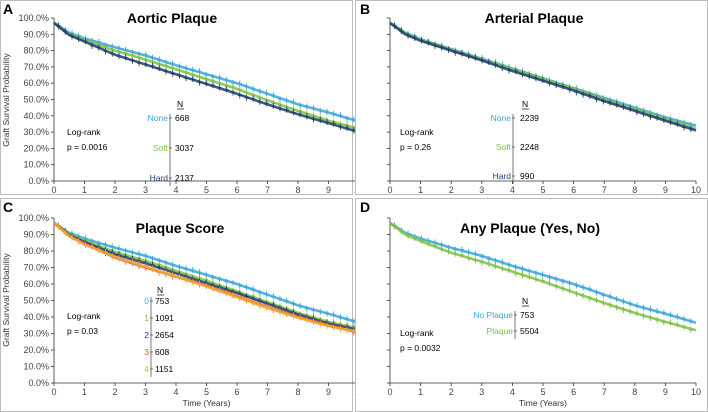 The height and width of the screenshot is (412, 708). Describe the element at coordinates (206, 72) in the screenshot. I see `series-none` at that location.